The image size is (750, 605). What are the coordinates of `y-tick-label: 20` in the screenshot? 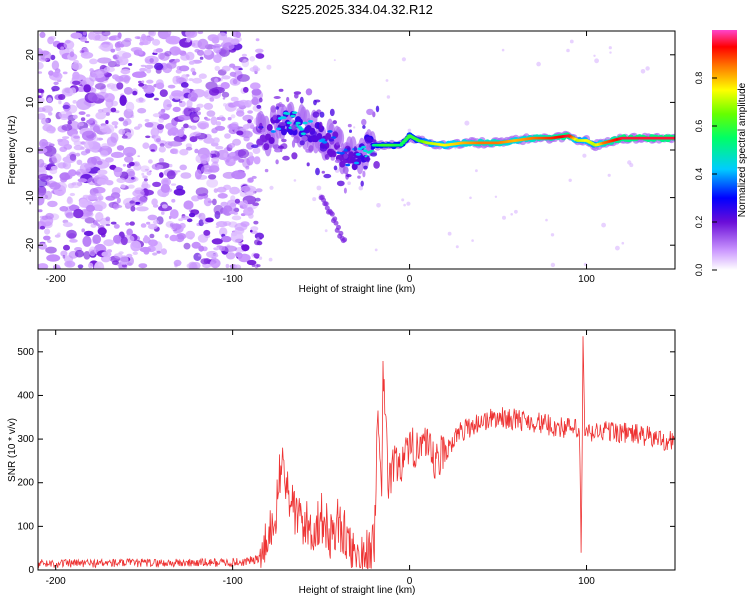 It's located at (30, 55).